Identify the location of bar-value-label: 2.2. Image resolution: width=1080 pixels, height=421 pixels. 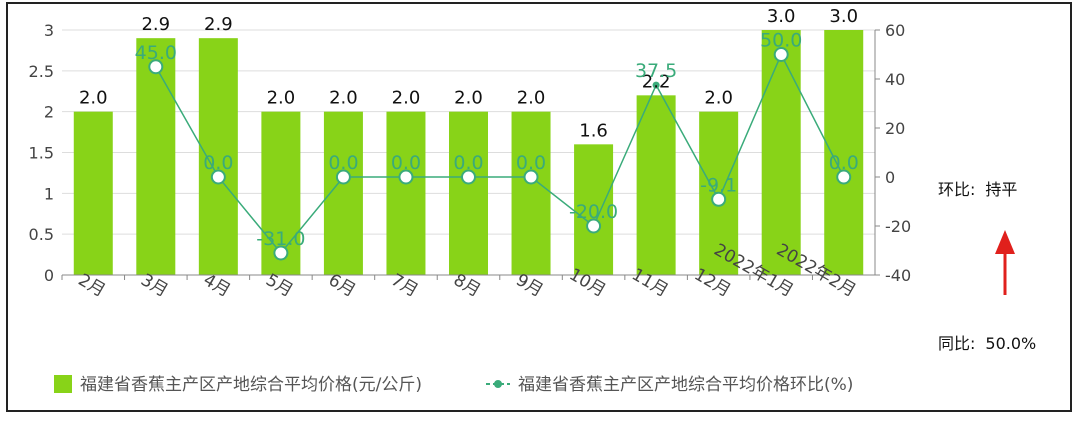
(656, 81).